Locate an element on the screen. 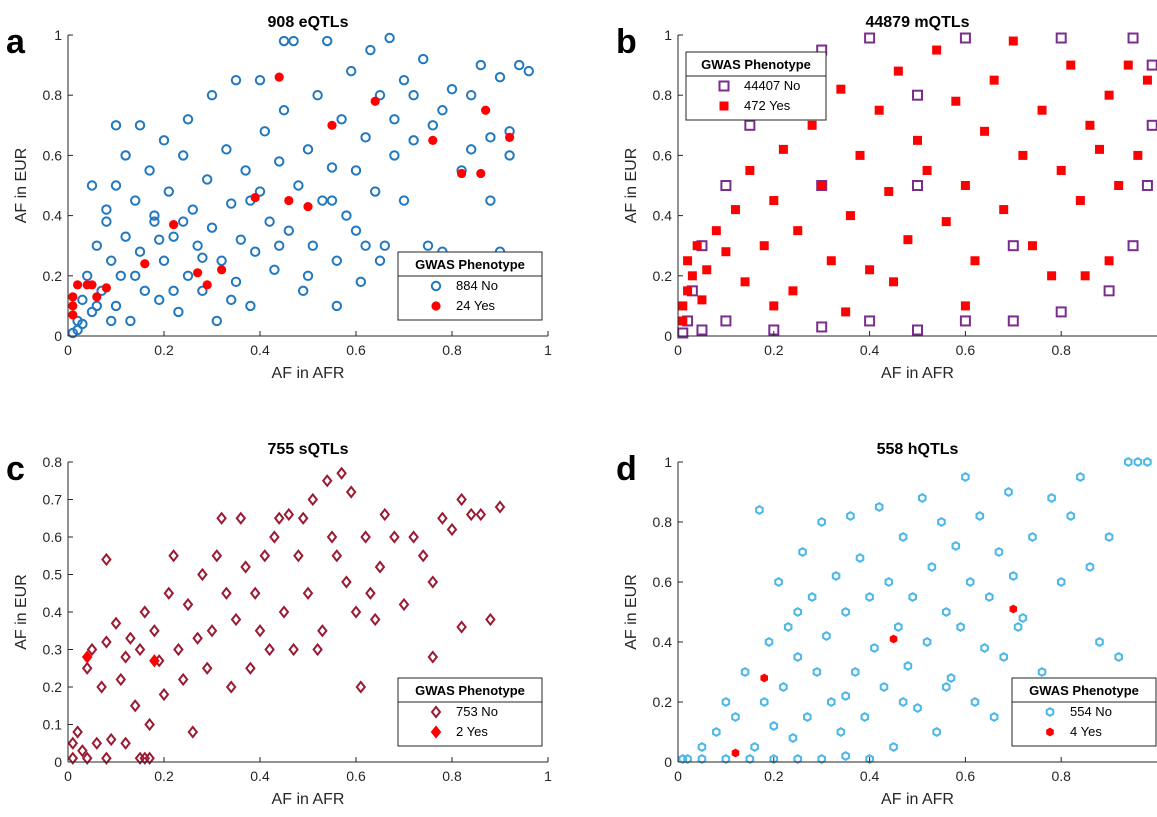  y-tick-label: 0.8 is located at coordinates (663, 95).